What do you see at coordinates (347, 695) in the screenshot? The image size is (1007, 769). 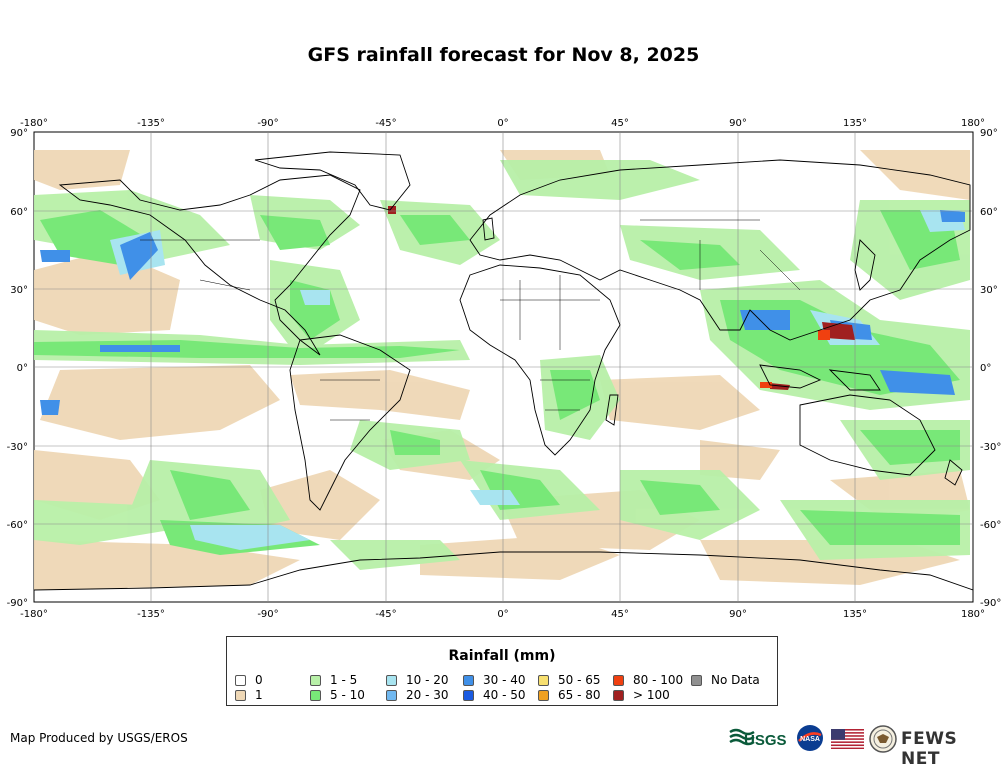 I see `legend-label: 5 - 10` at bounding box center [347, 695].